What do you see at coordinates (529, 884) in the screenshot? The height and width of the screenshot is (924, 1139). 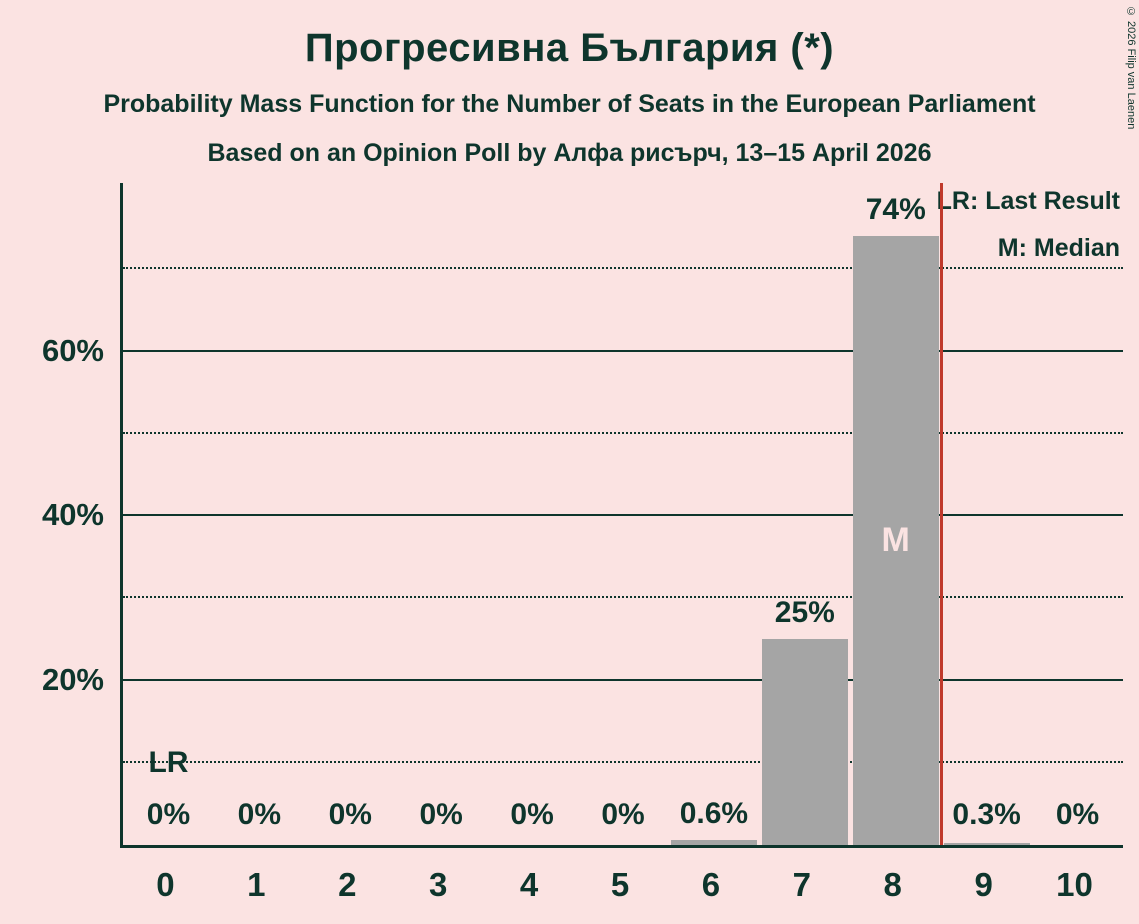 I see `x-axis-label: 4` at bounding box center [529, 884].